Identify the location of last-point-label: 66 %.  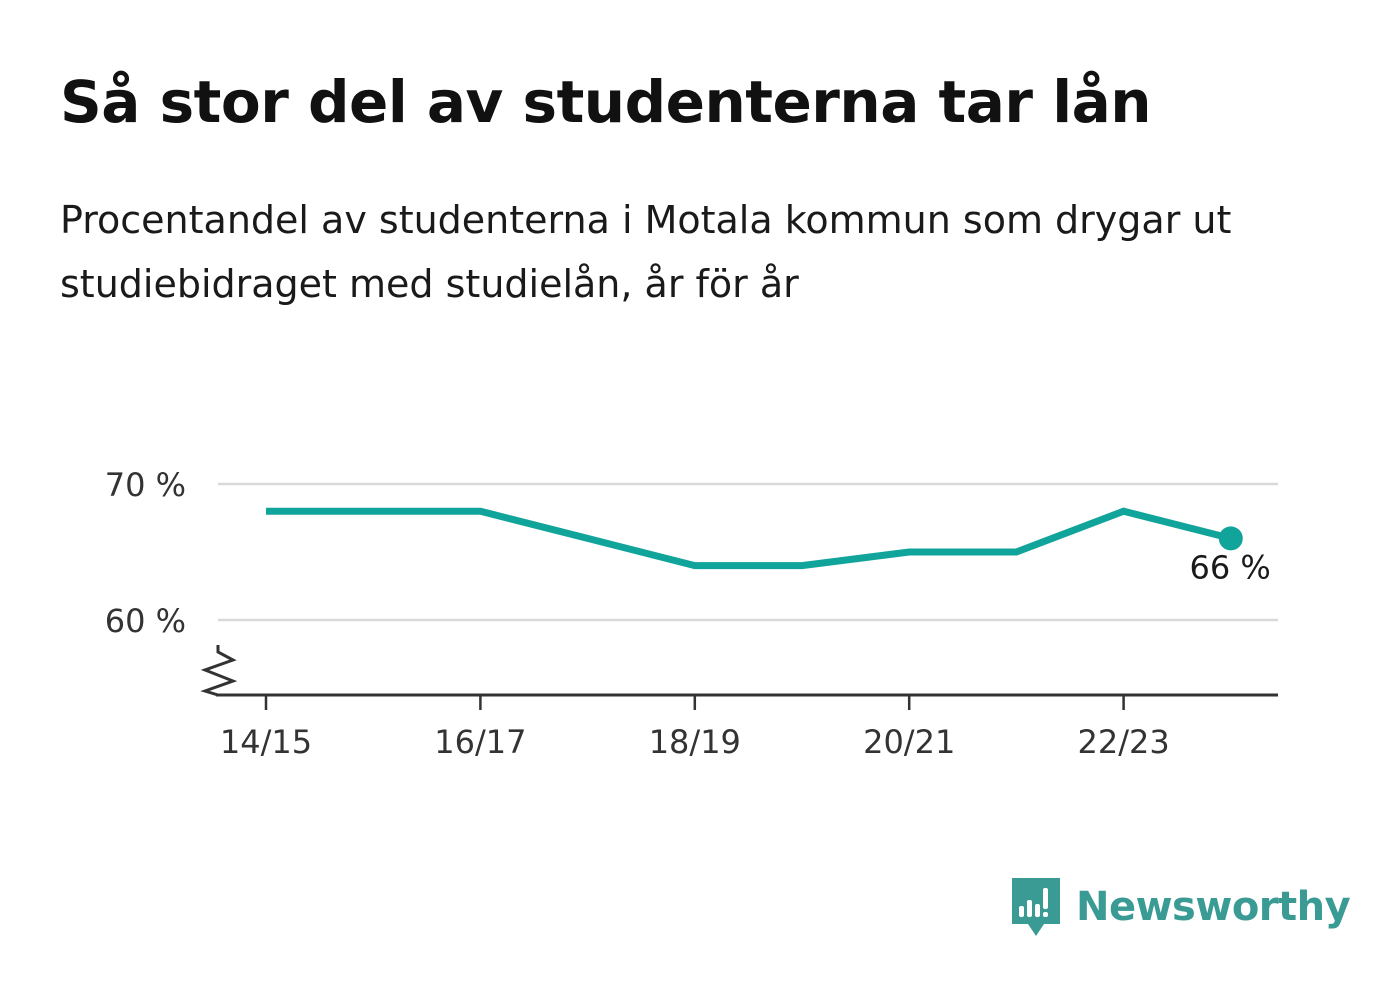
(1230, 567).